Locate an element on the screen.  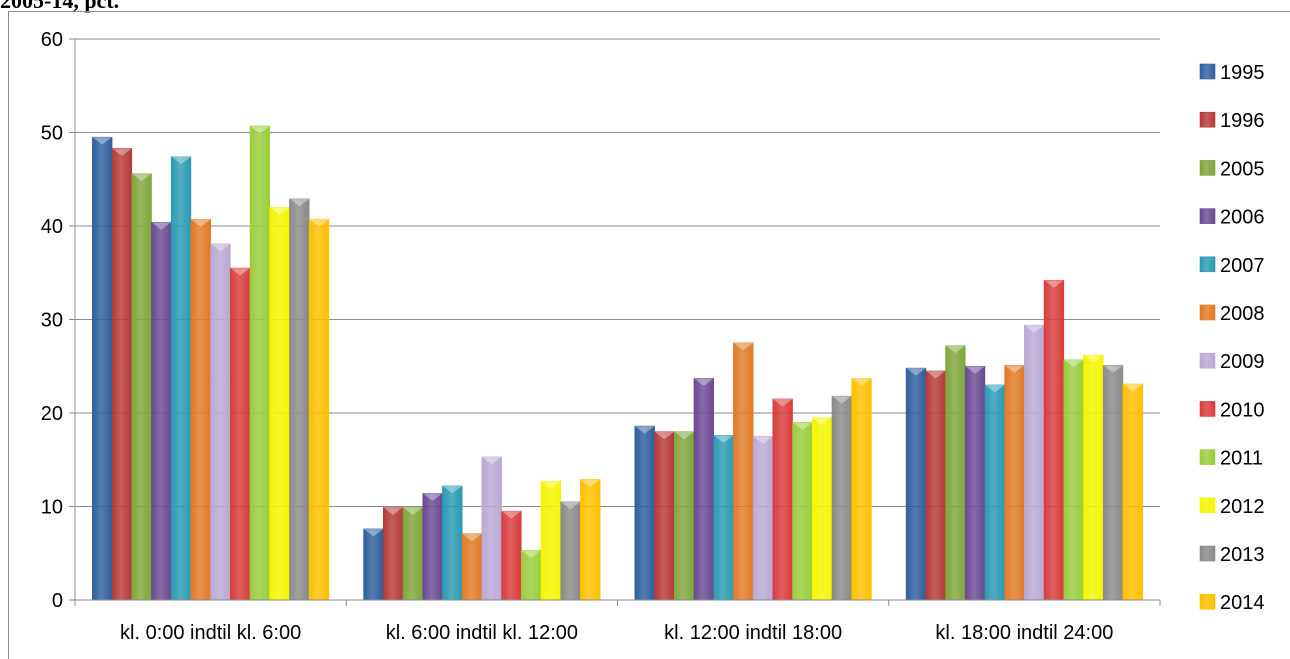
legend-label-1995: 1995 is located at coordinates (1242, 73).